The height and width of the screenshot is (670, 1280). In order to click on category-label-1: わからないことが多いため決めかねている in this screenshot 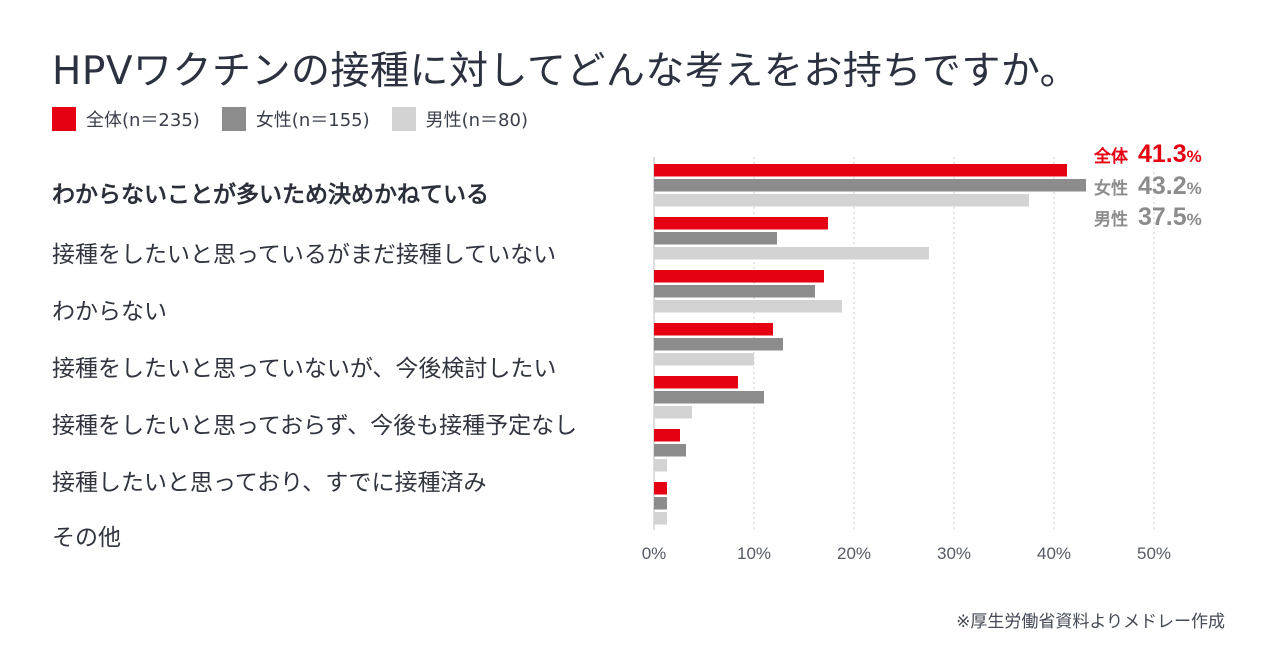, I will do `click(270, 195)`.